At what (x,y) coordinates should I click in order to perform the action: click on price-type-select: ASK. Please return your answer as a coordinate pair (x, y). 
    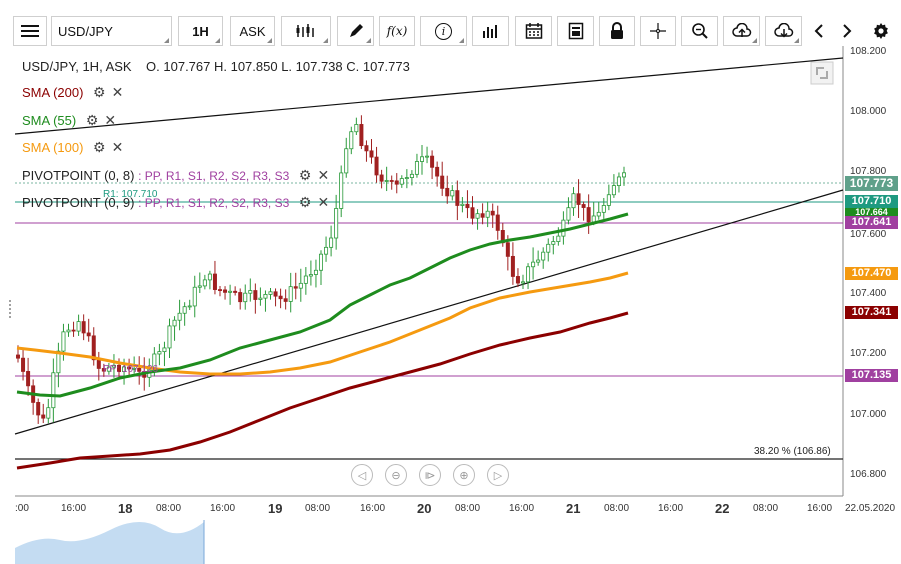
    Looking at the image, I should click on (252, 31).